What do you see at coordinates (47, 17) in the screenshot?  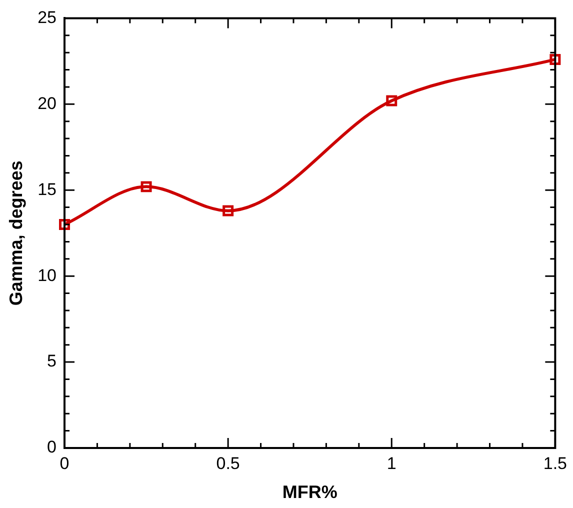 I see `y-tick-label: 25` at bounding box center [47, 17].